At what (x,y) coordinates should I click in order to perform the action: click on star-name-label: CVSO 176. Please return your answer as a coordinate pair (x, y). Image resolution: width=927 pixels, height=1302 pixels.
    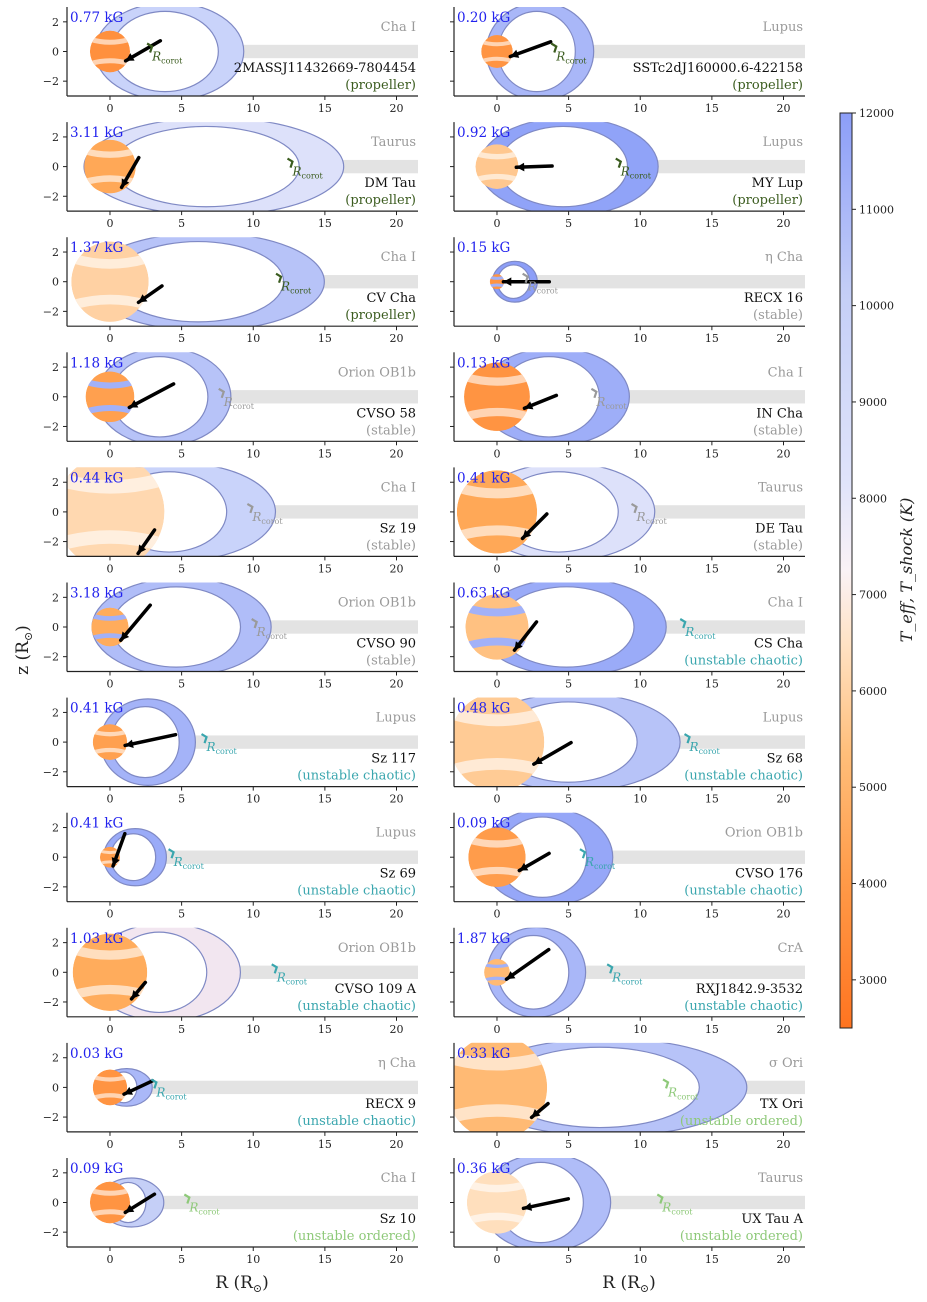
    Looking at the image, I should click on (769, 874).